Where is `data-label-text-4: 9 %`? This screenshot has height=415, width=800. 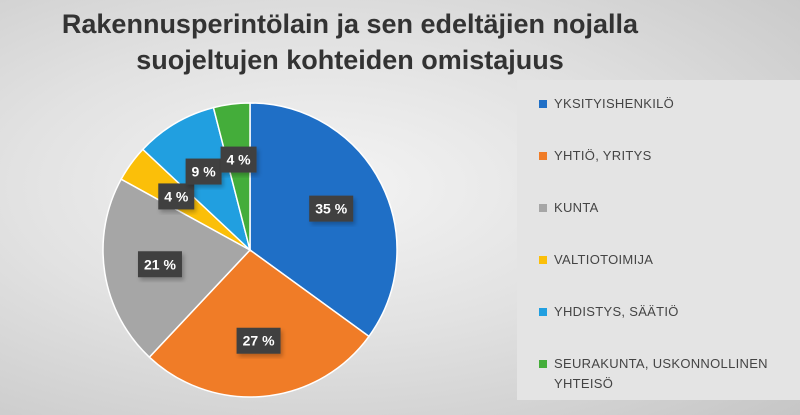
data-label-text-4: 9 % is located at coordinates (204, 172).